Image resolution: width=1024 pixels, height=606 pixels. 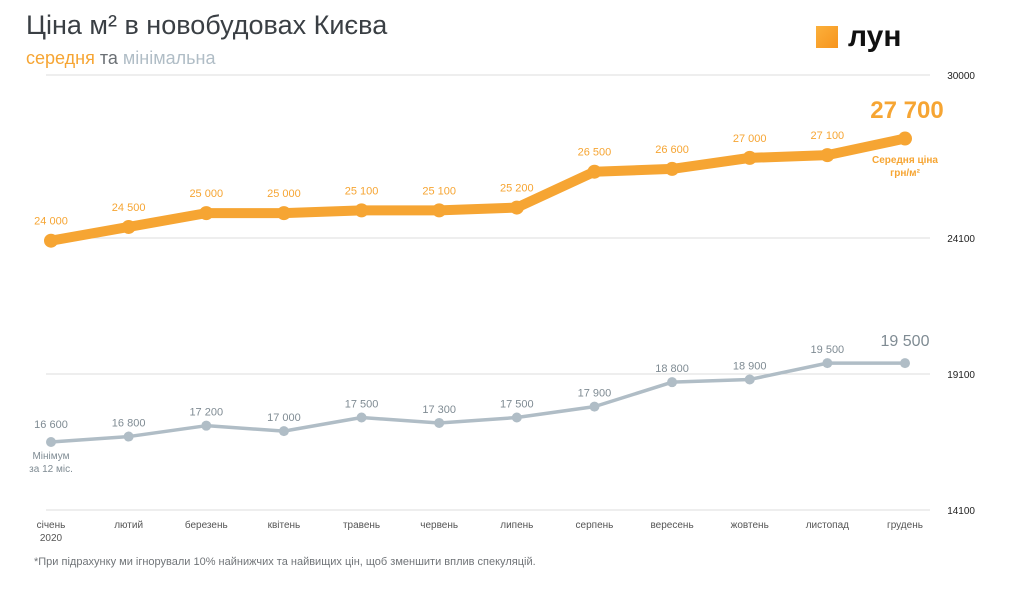 I want to click on lun-logo: лун, so click(x=858, y=37).